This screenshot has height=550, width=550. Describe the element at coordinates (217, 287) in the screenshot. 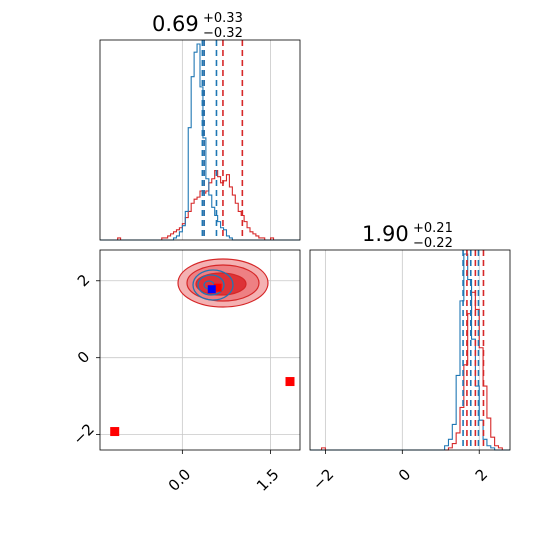

I see `truth-marker-b` at that location.